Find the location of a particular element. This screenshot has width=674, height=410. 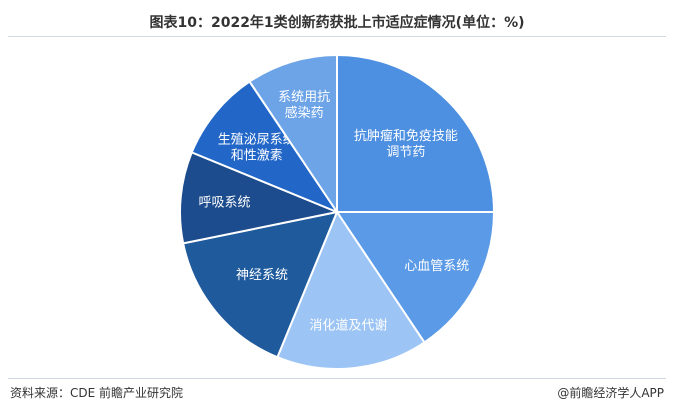

chart-title: 图表10：2022年1类创新药获批上市适应症情况(单位：%) is located at coordinates (337, 23).